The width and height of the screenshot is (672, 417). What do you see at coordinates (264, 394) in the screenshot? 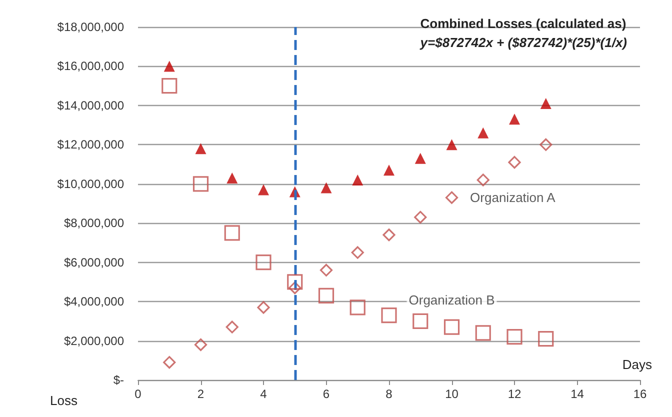
I see `x-tick-label: 4` at bounding box center [264, 394].